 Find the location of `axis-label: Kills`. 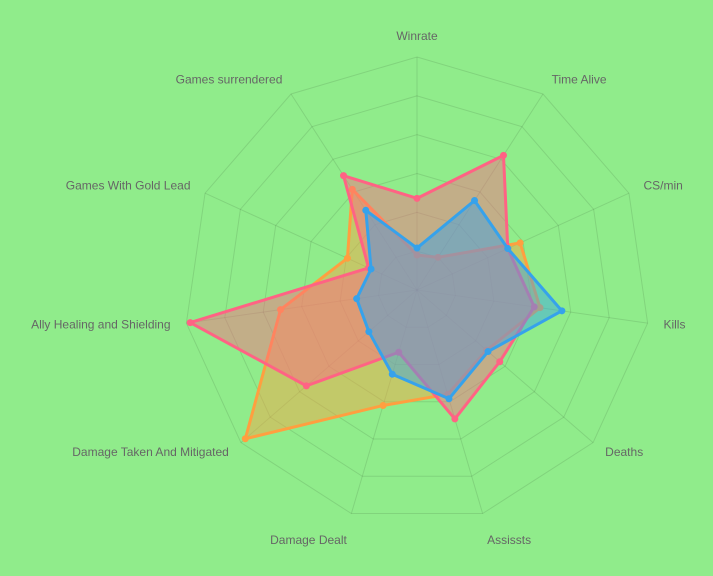

axis-label: Kills is located at coordinates (674, 325).